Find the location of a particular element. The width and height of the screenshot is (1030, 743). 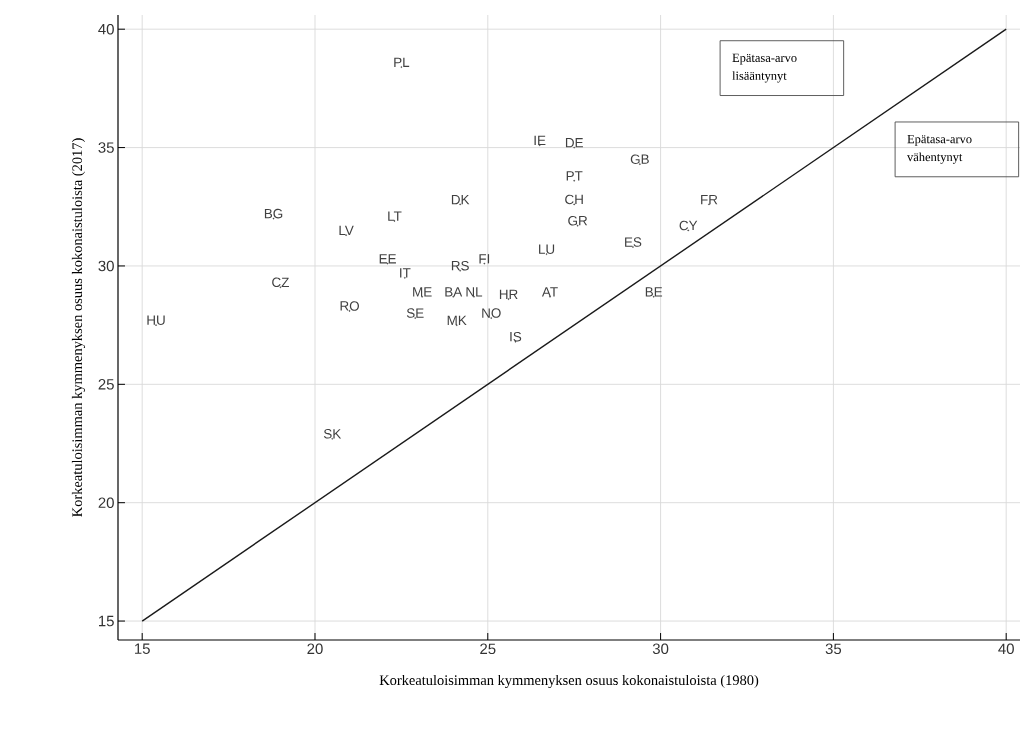

y-tick-label: 25 is located at coordinates (106, 384).